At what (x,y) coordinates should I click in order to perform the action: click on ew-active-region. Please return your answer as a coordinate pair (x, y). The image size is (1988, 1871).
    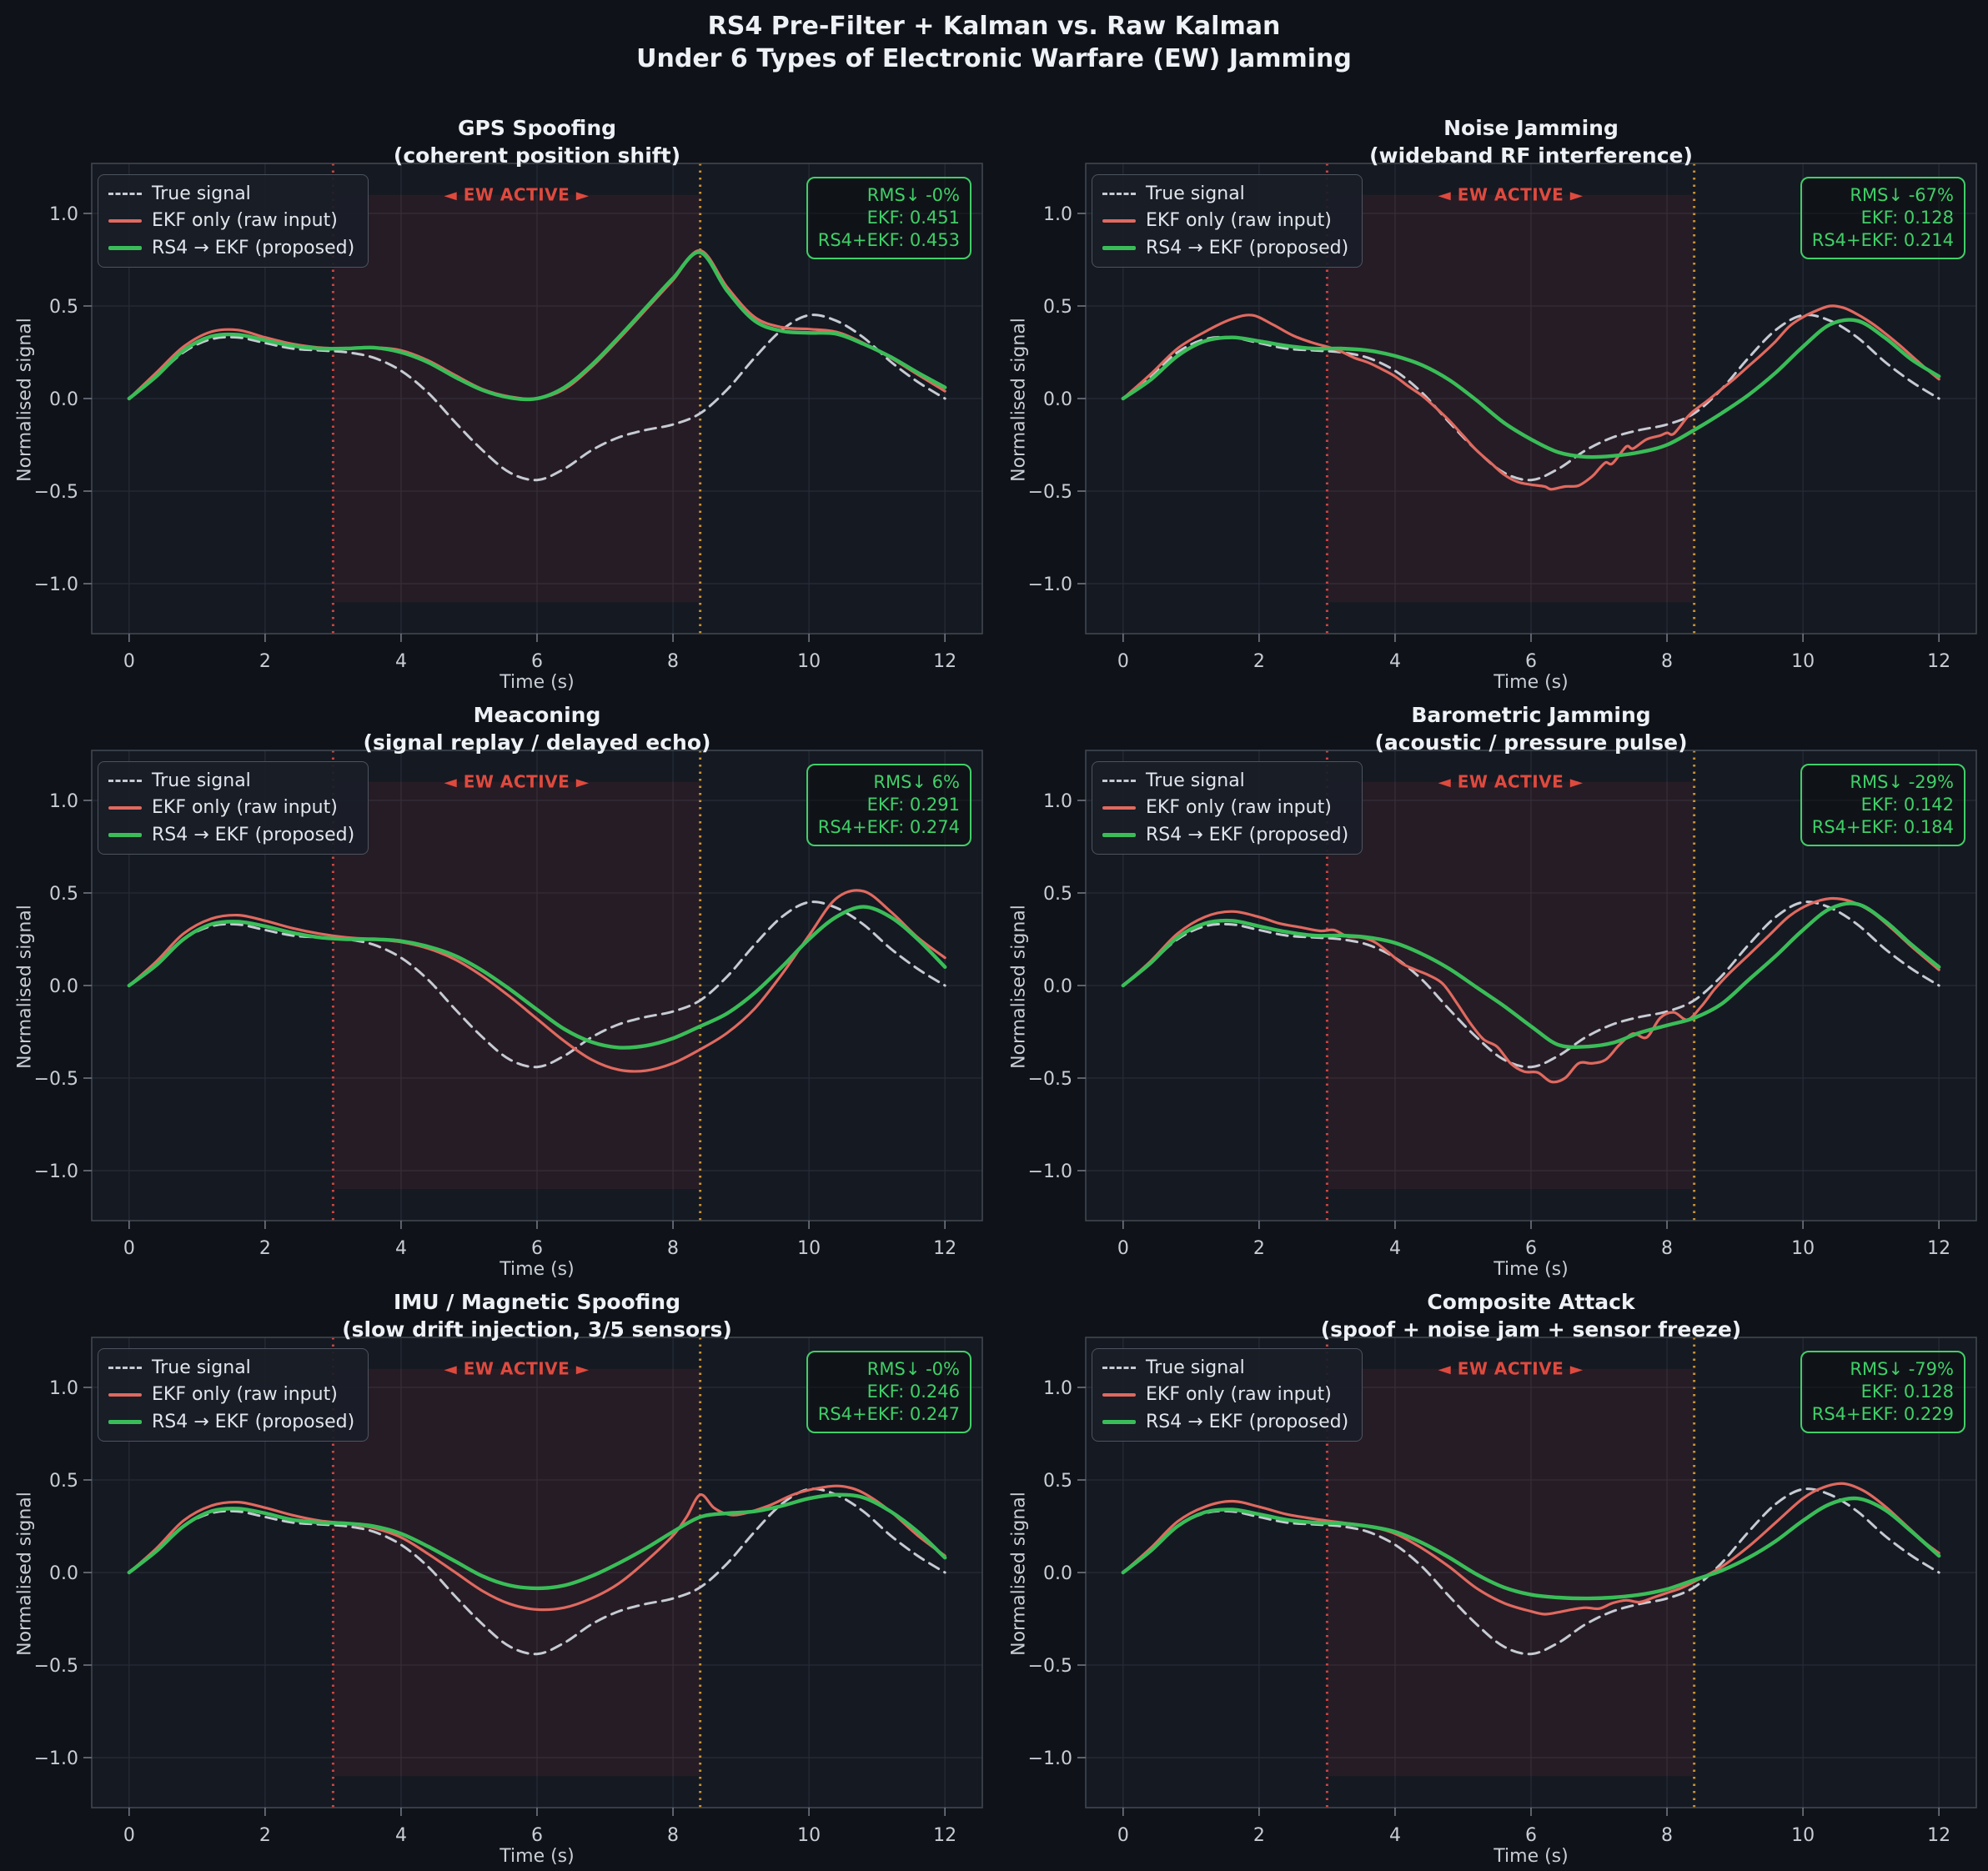
    Looking at the image, I should click on (516, 1572).